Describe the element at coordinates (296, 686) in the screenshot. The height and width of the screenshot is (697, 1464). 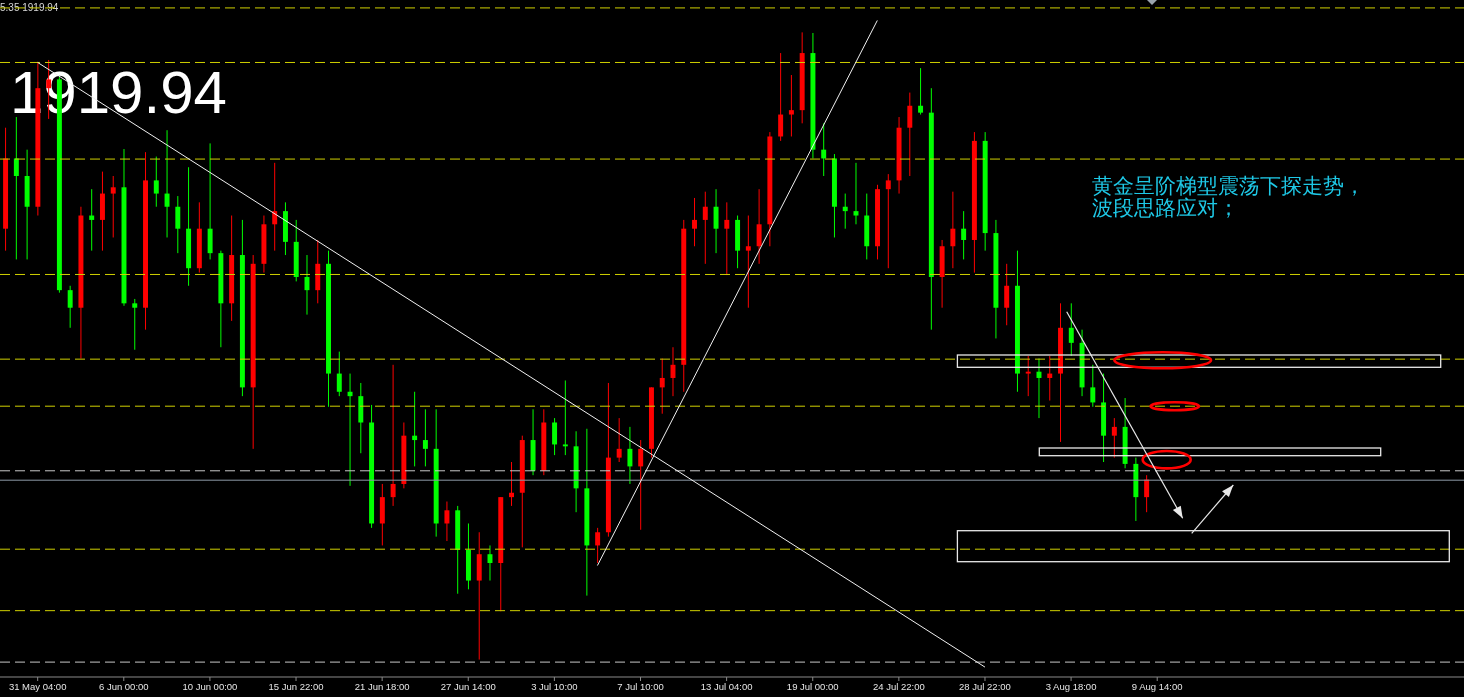
I see `x-tick-label: 15 Jun 22:00` at that location.